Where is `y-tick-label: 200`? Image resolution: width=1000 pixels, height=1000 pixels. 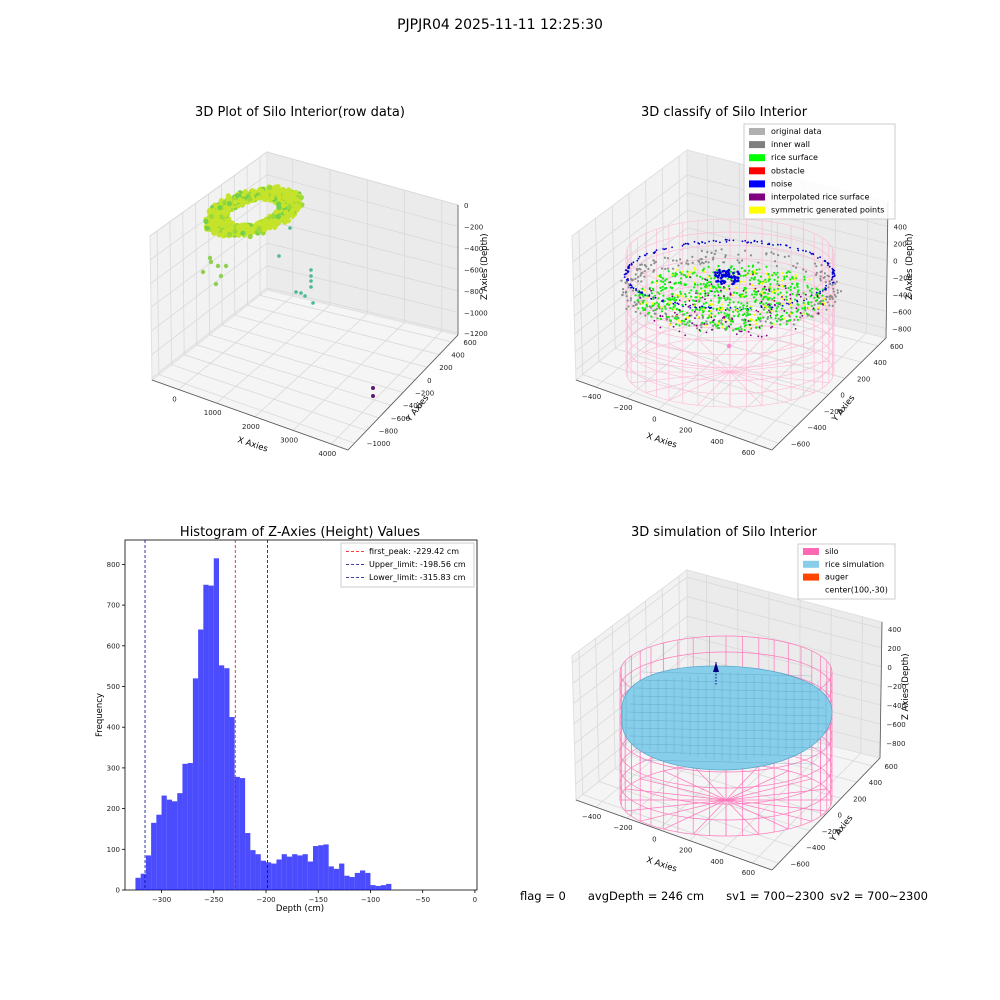
y-tick-label: 200 is located at coordinates (113, 809).